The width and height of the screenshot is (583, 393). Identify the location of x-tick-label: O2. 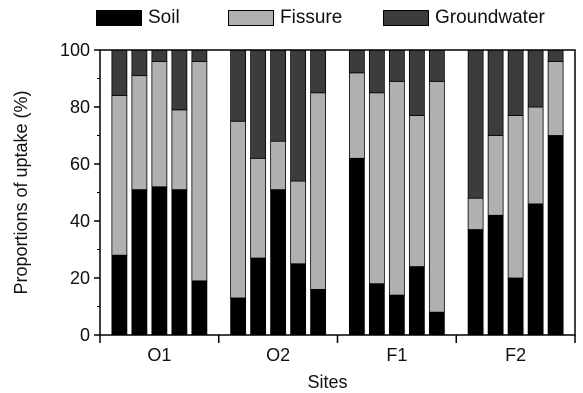
(278, 355).